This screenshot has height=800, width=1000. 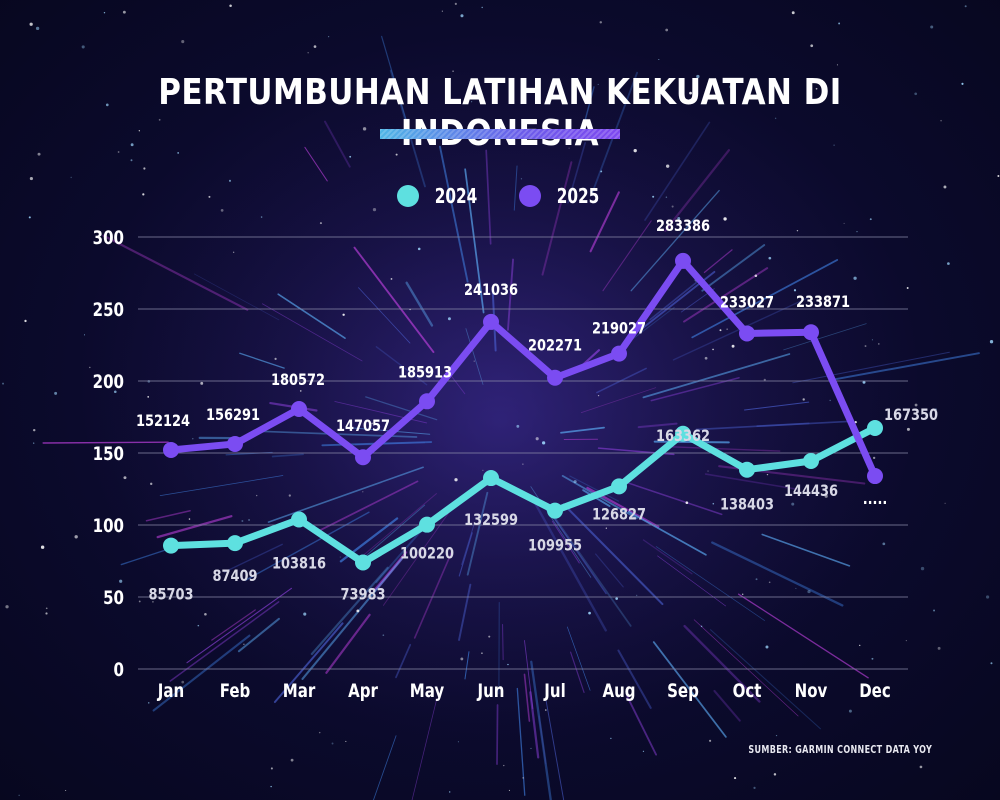 I want to click on data-label-2025: 233871, so click(x=823, y=302).